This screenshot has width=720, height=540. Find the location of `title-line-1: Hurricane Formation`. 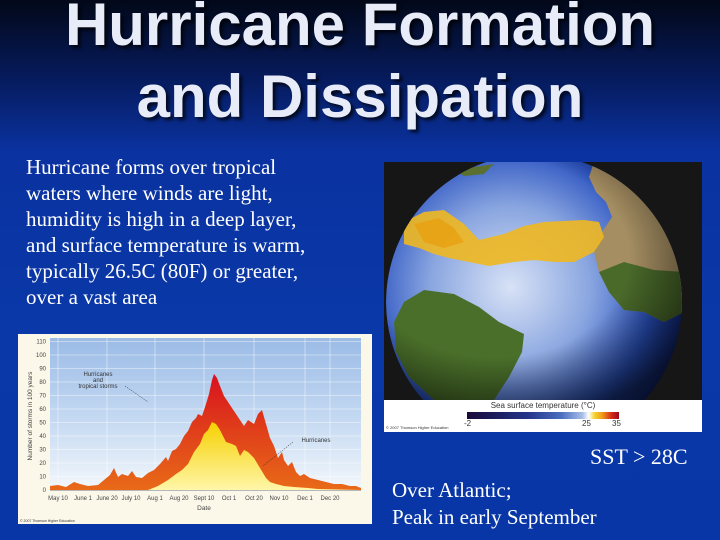

title-line-1: Hurricane Formation is located at coordinates (360, 29).